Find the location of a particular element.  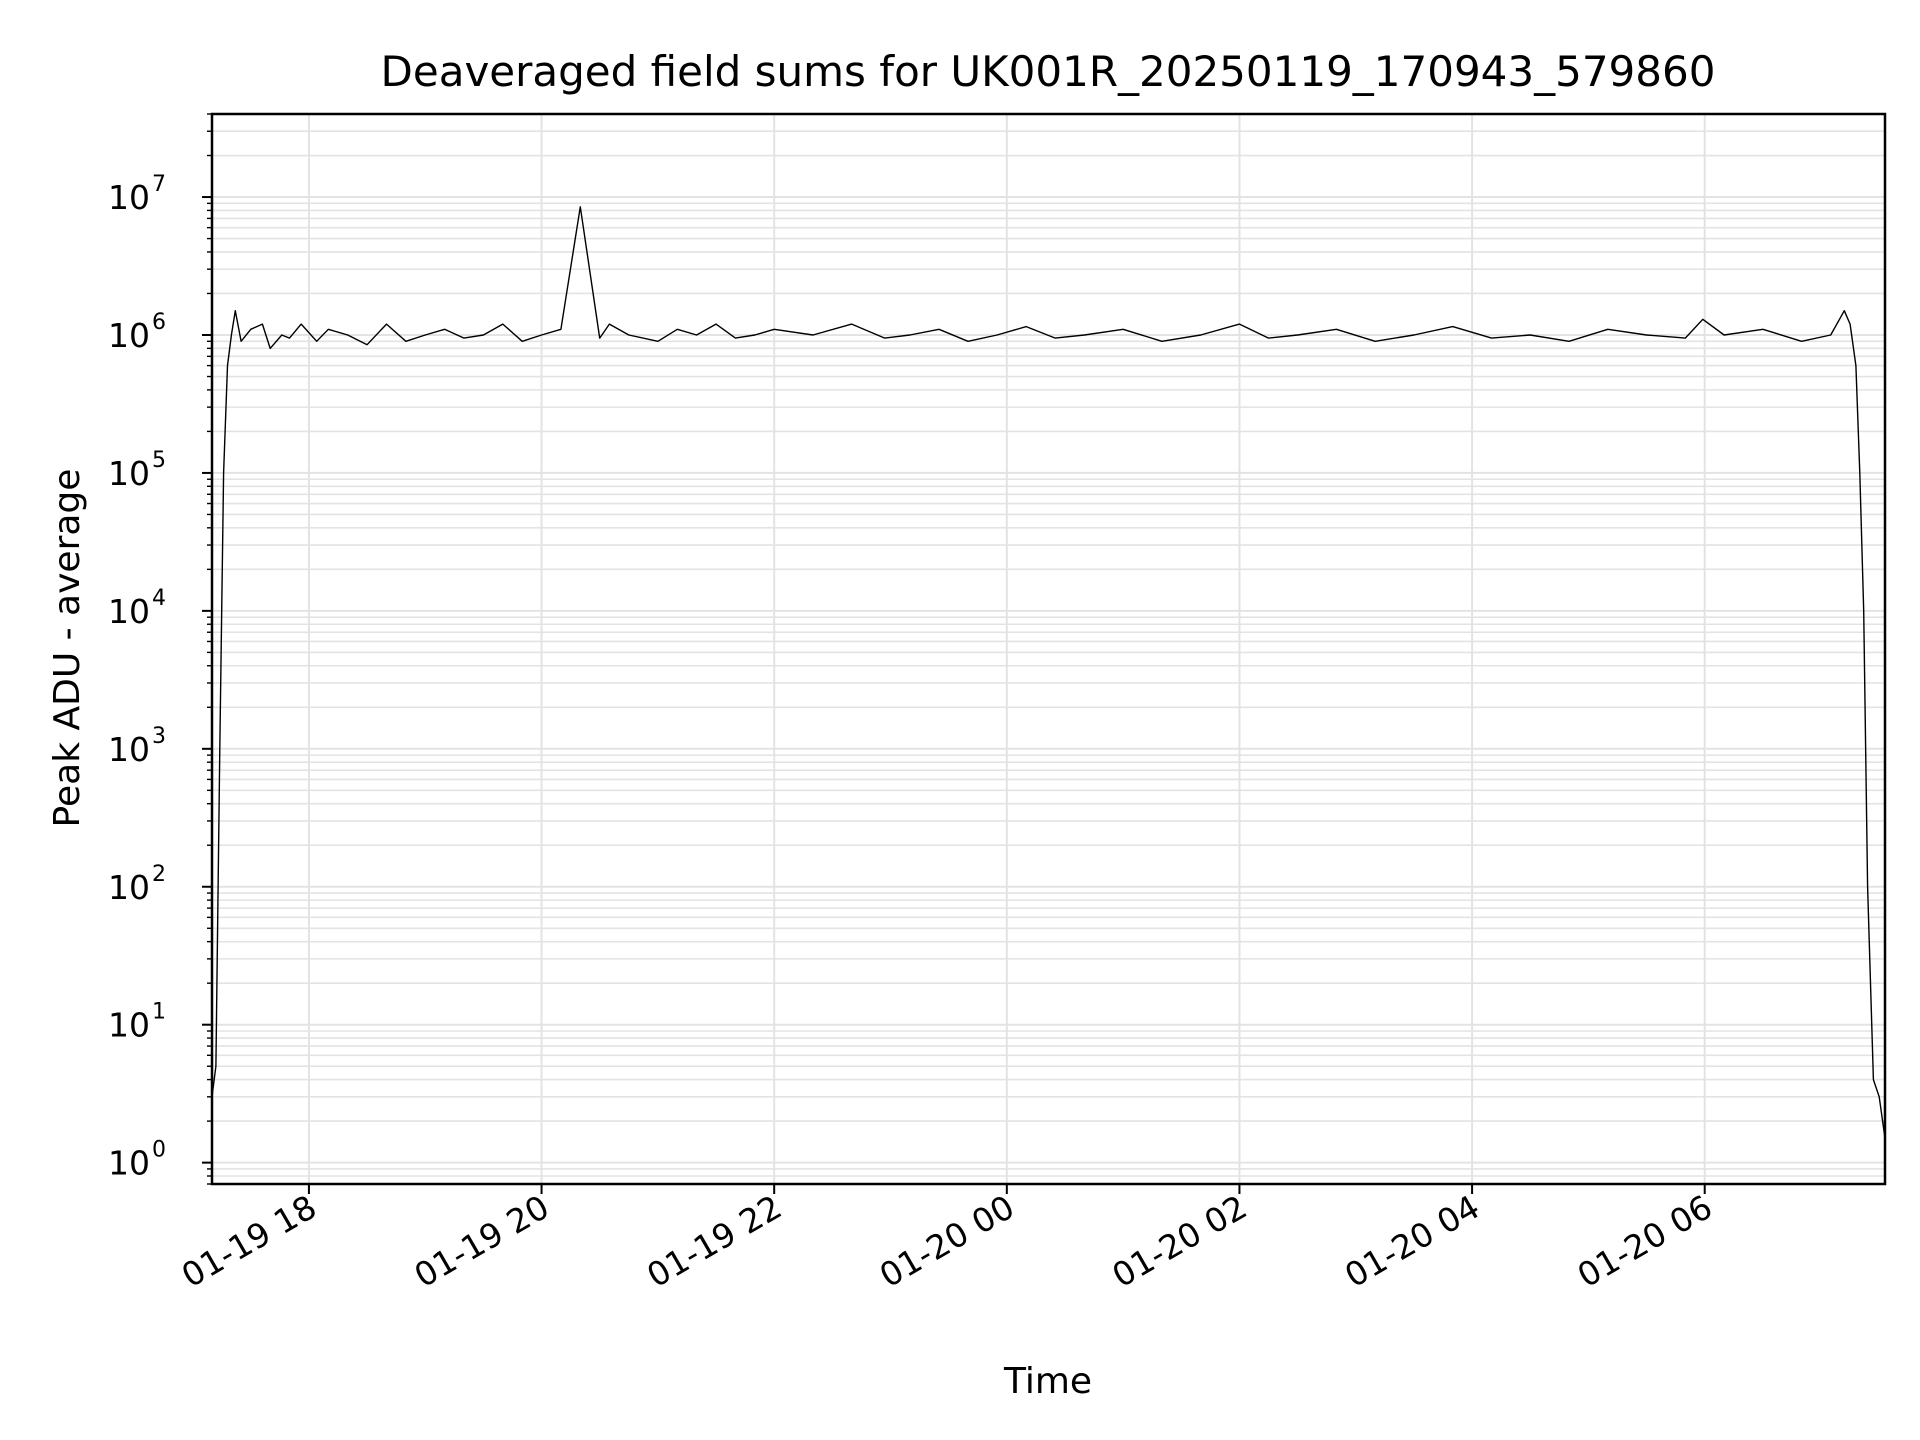

y-axis-label: Peak ADU - average is located at coordinates (67, 648).